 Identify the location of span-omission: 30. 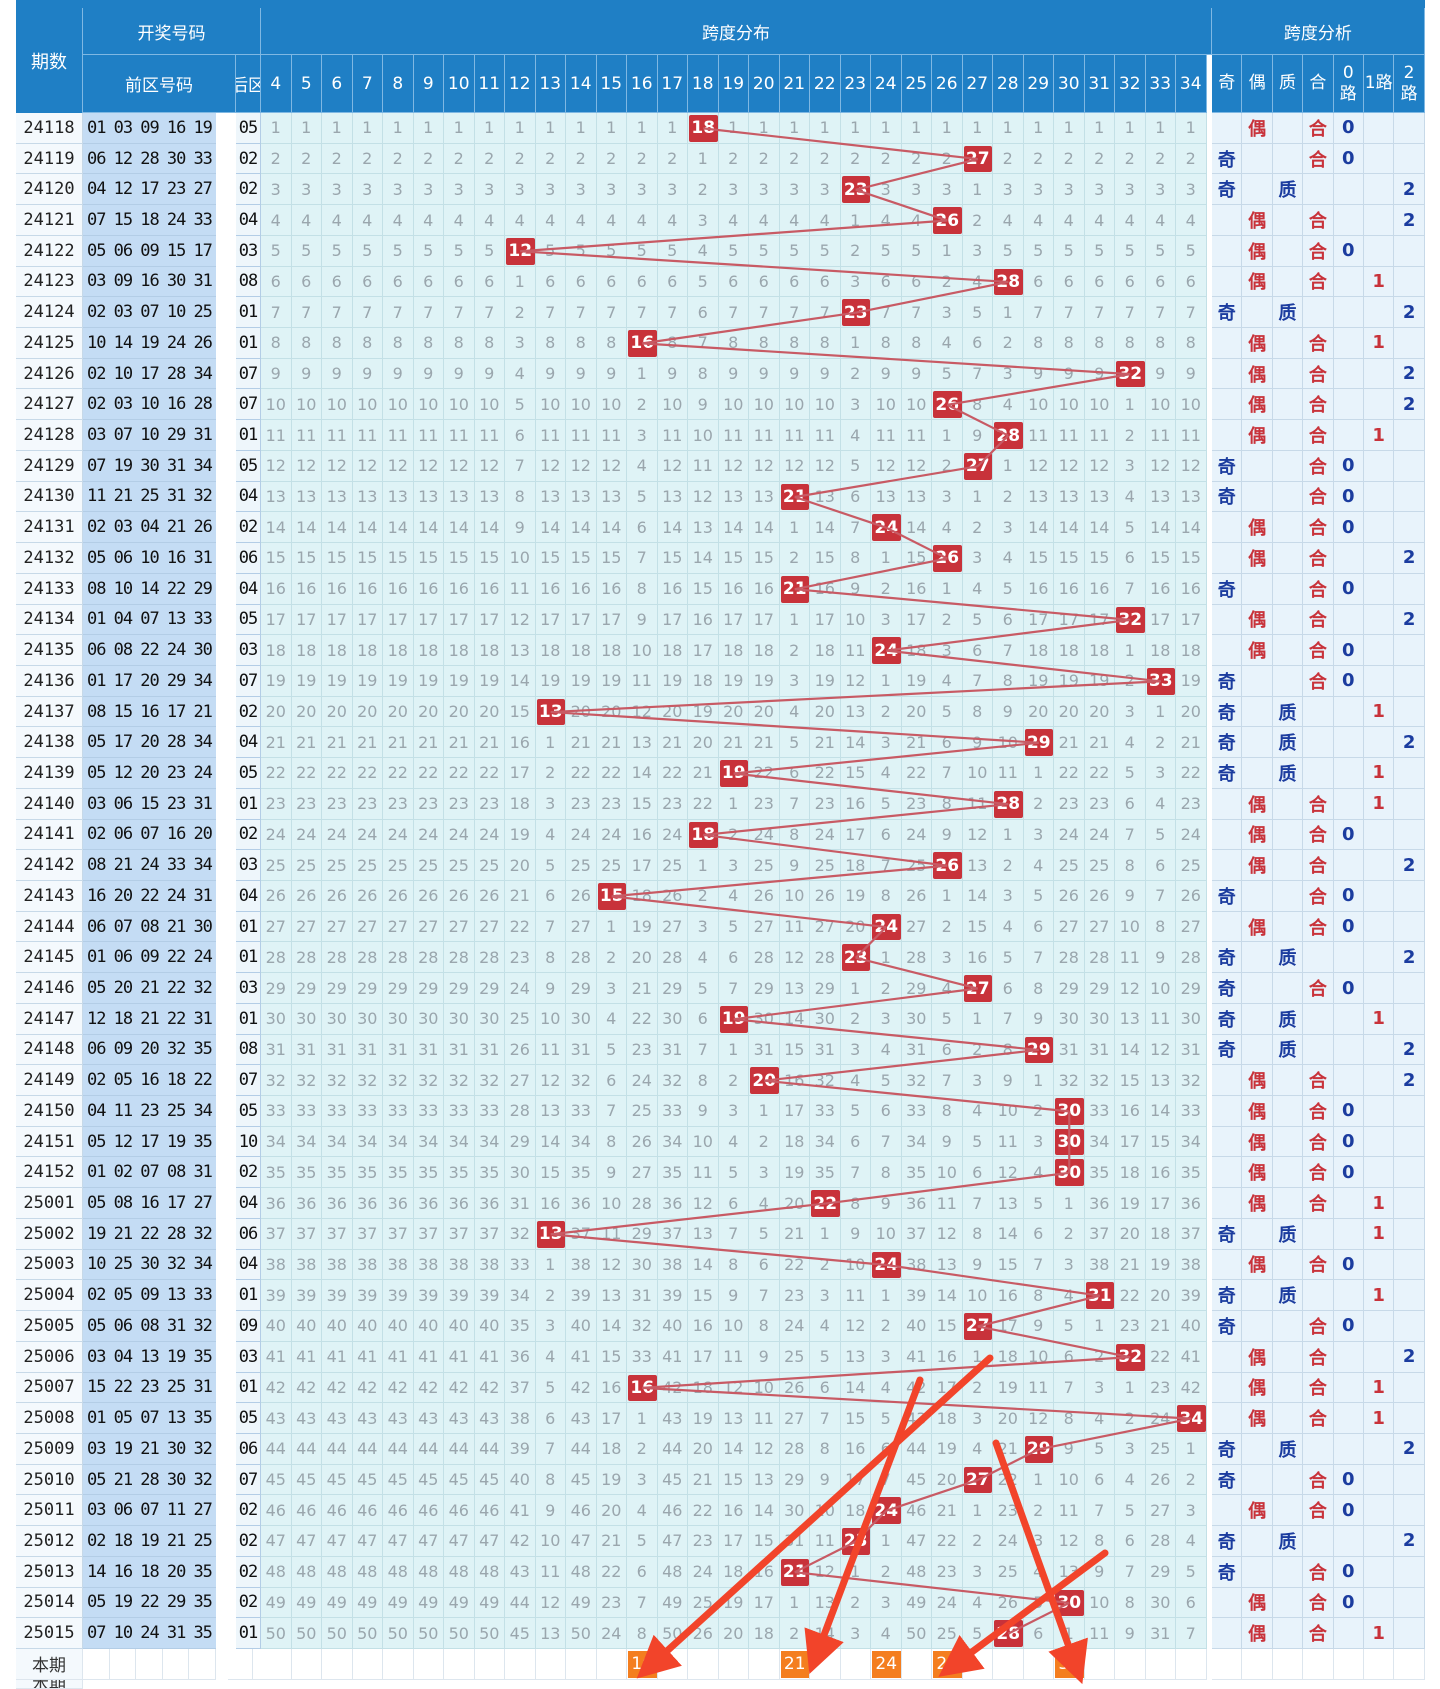
(1069, 1019).